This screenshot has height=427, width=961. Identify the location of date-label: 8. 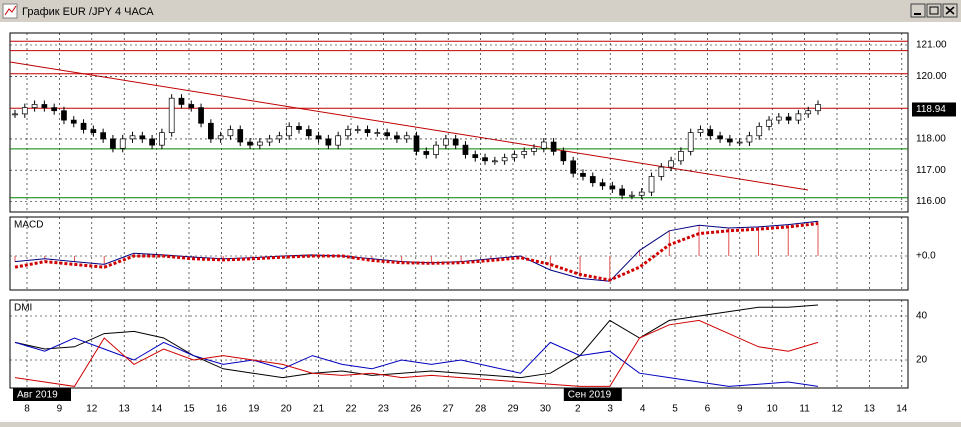
(27, 409).